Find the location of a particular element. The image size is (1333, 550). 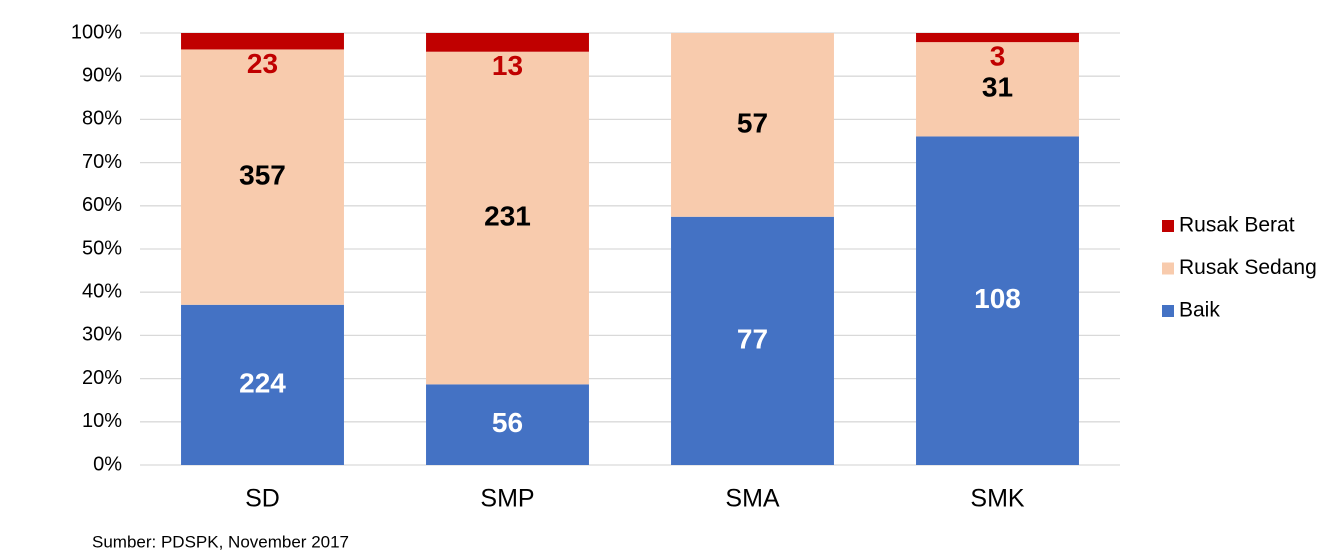

x-tick-label: SMK is located at coordinates (997, 499).